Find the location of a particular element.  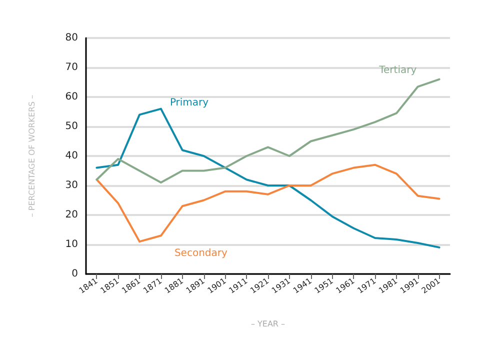

y-tick-label: 70 is located at coordinates (71, 67).